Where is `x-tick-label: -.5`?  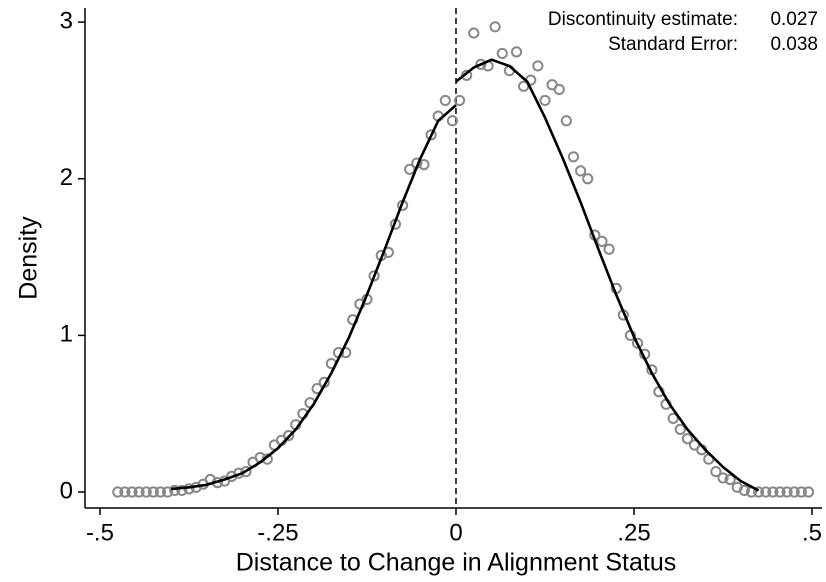
x-tick-label: -.5 is located at coordinates (100, 532).